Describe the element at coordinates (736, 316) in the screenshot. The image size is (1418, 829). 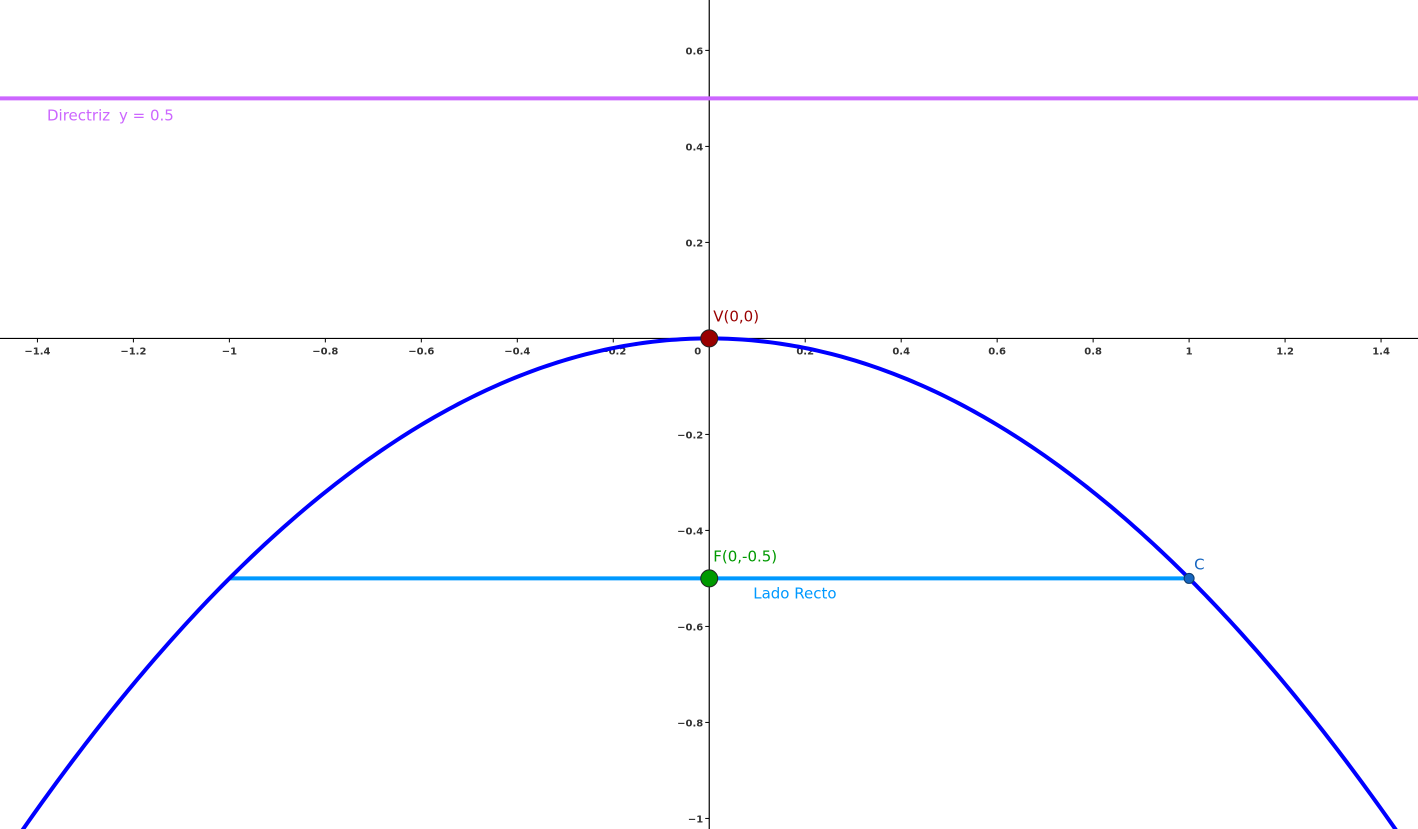
I see `vertex-label: V(0,0)` at that location.